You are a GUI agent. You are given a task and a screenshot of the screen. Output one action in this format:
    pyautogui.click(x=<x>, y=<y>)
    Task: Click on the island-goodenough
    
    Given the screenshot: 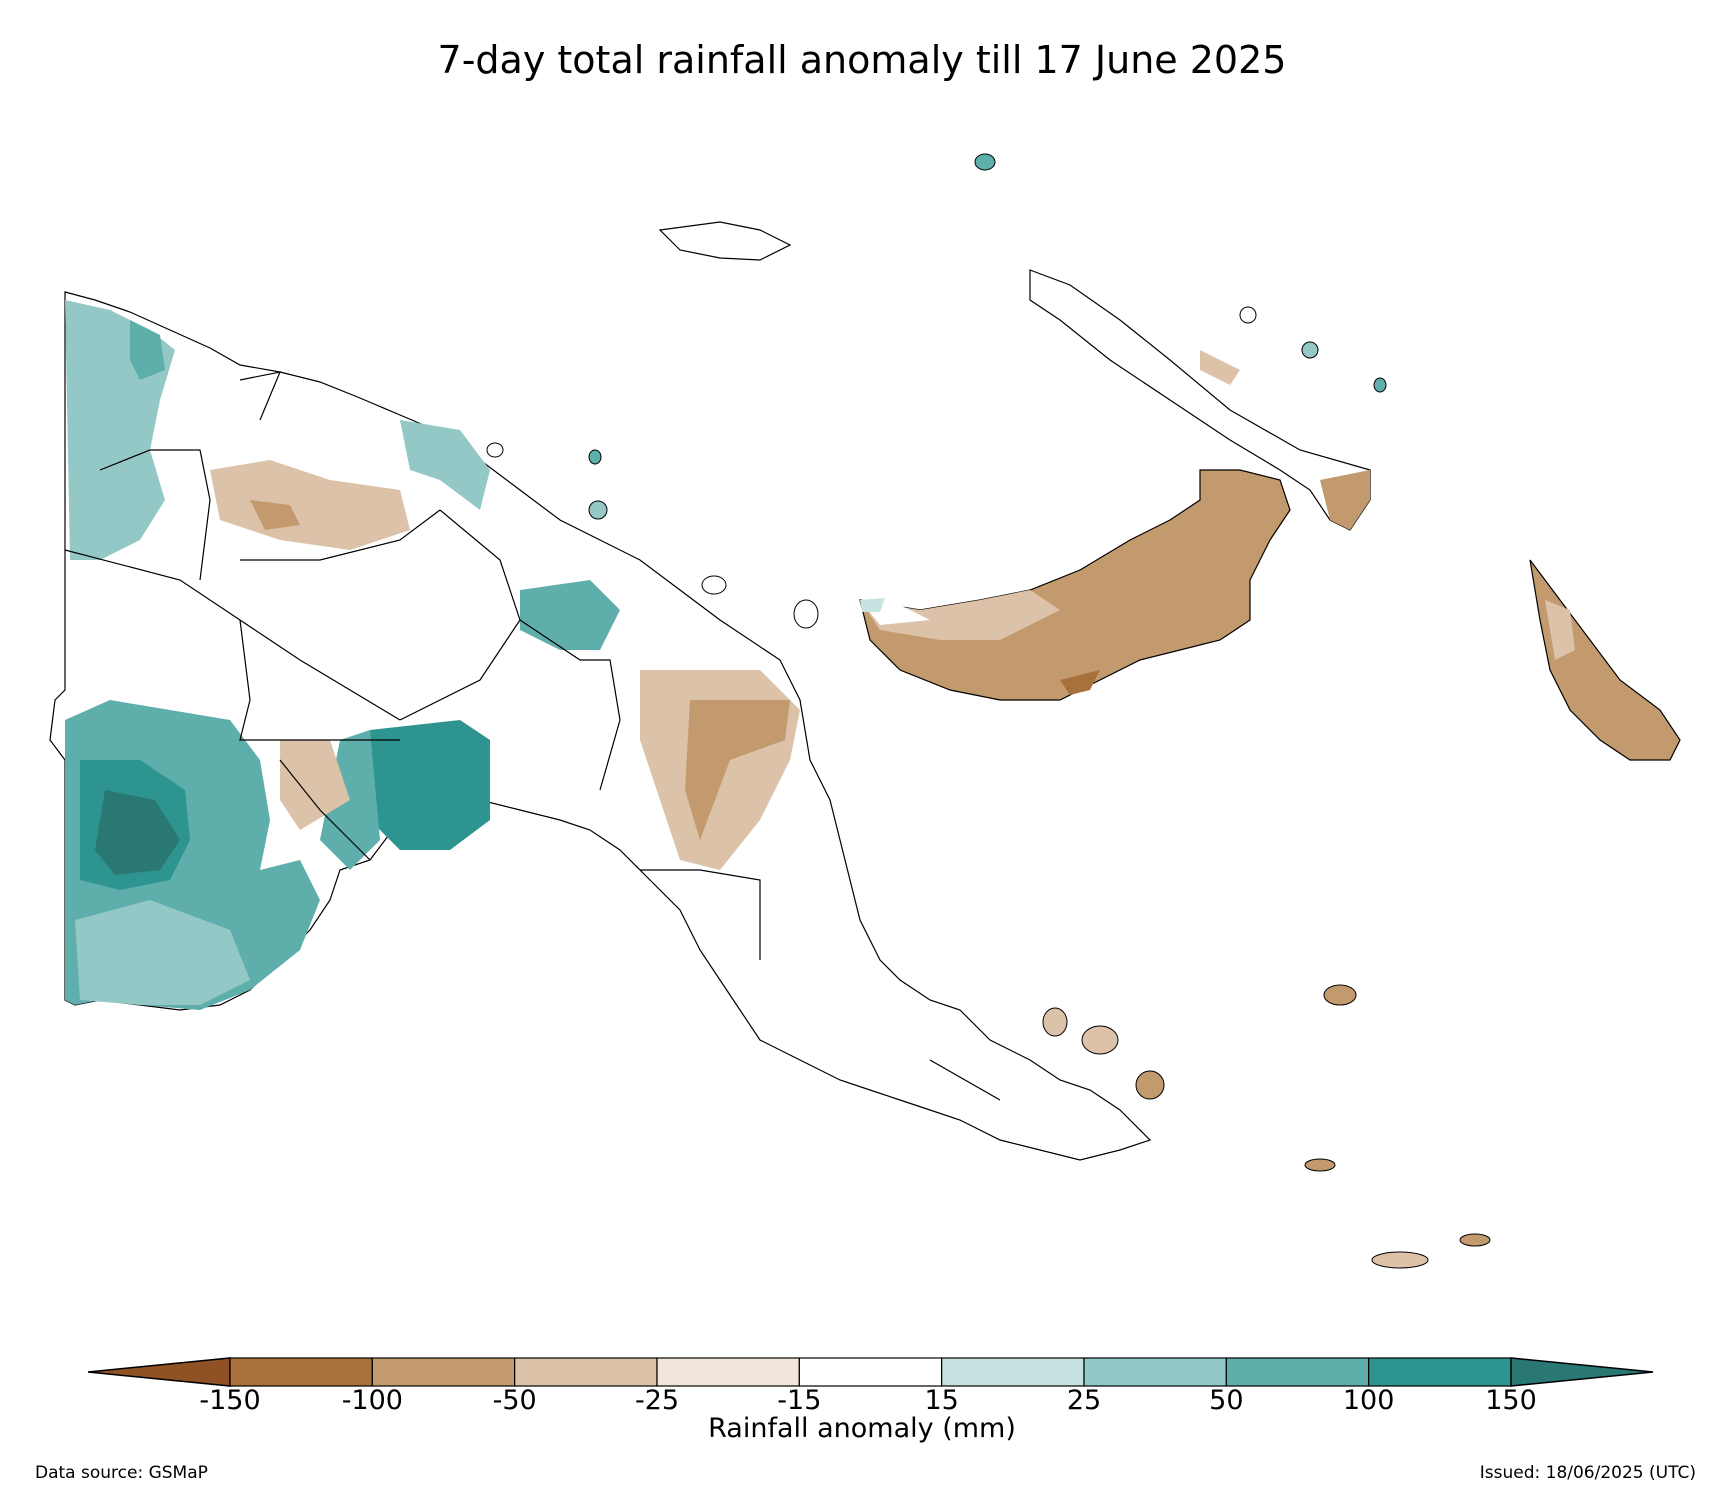 What is the action you would take?
    pyautogui.click(x=1055, y=1022)
    